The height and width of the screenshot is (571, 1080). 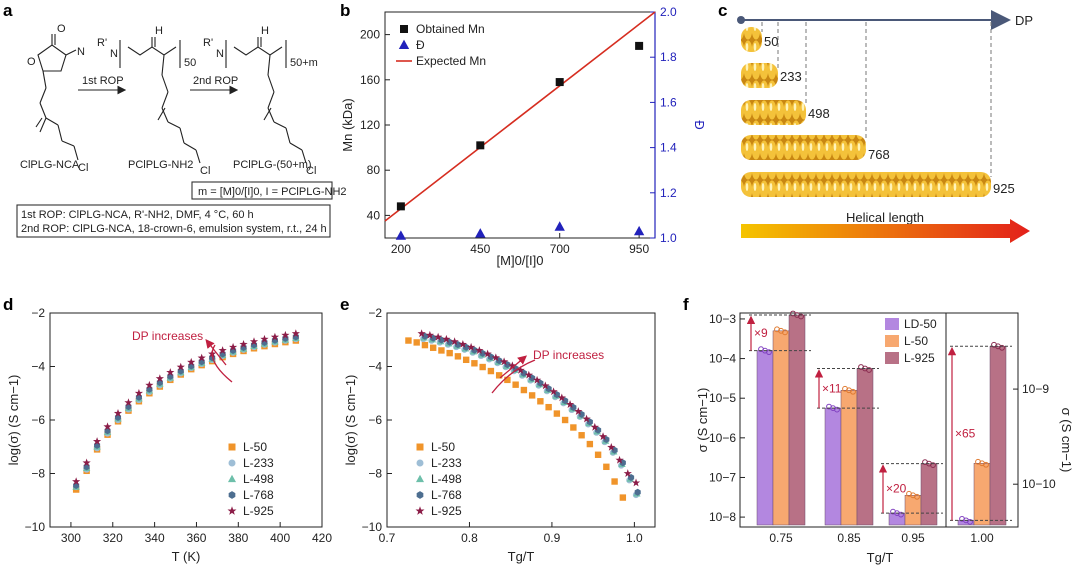 I want to click on dispersity-point, so click(x=559, y=226).